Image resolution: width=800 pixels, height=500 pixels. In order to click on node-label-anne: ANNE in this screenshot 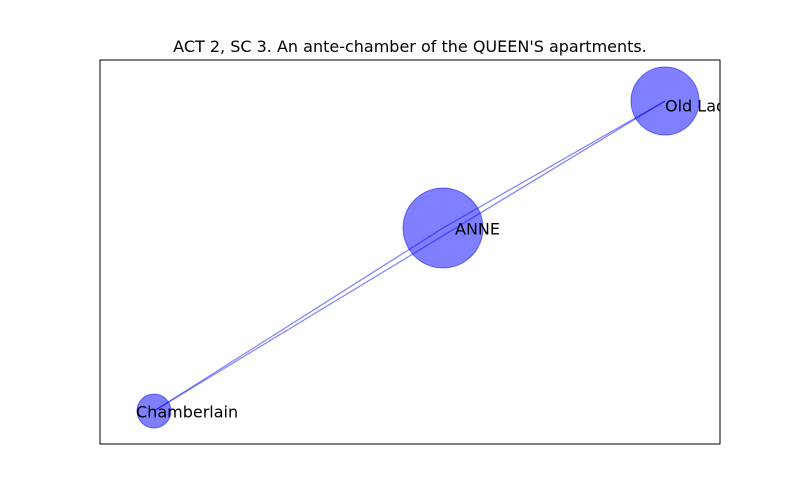, I will do `click(477, 229)`.